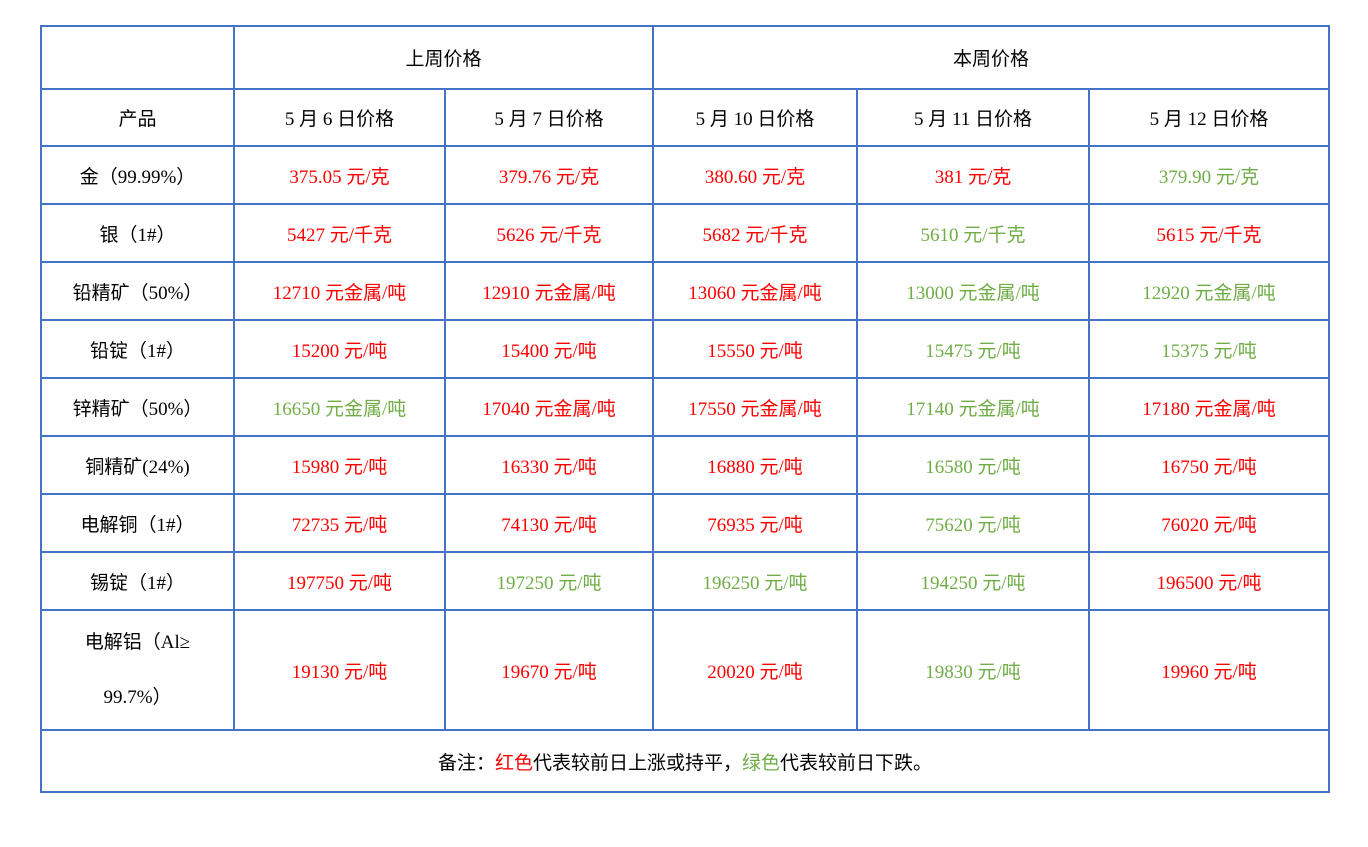  I want to click on price-cell: 13060 元金属/吨, so click(755, 291).